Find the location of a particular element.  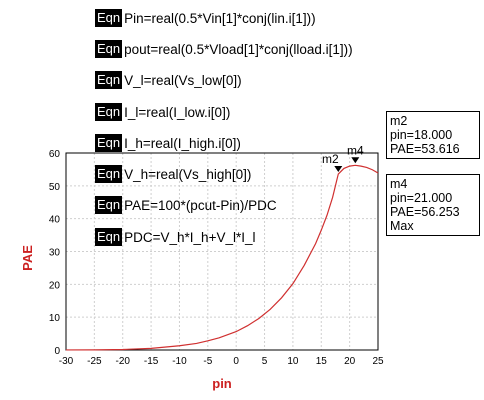

y-tick-label: 30 is located at coordinates (55, 253).